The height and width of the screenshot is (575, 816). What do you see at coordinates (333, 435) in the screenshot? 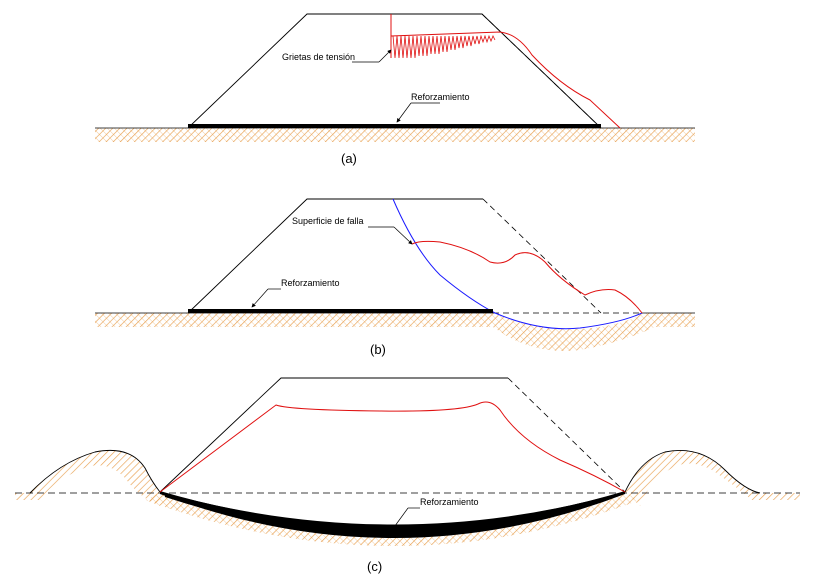
I see `embankment-outline-c` at bounding box center [333, 435].